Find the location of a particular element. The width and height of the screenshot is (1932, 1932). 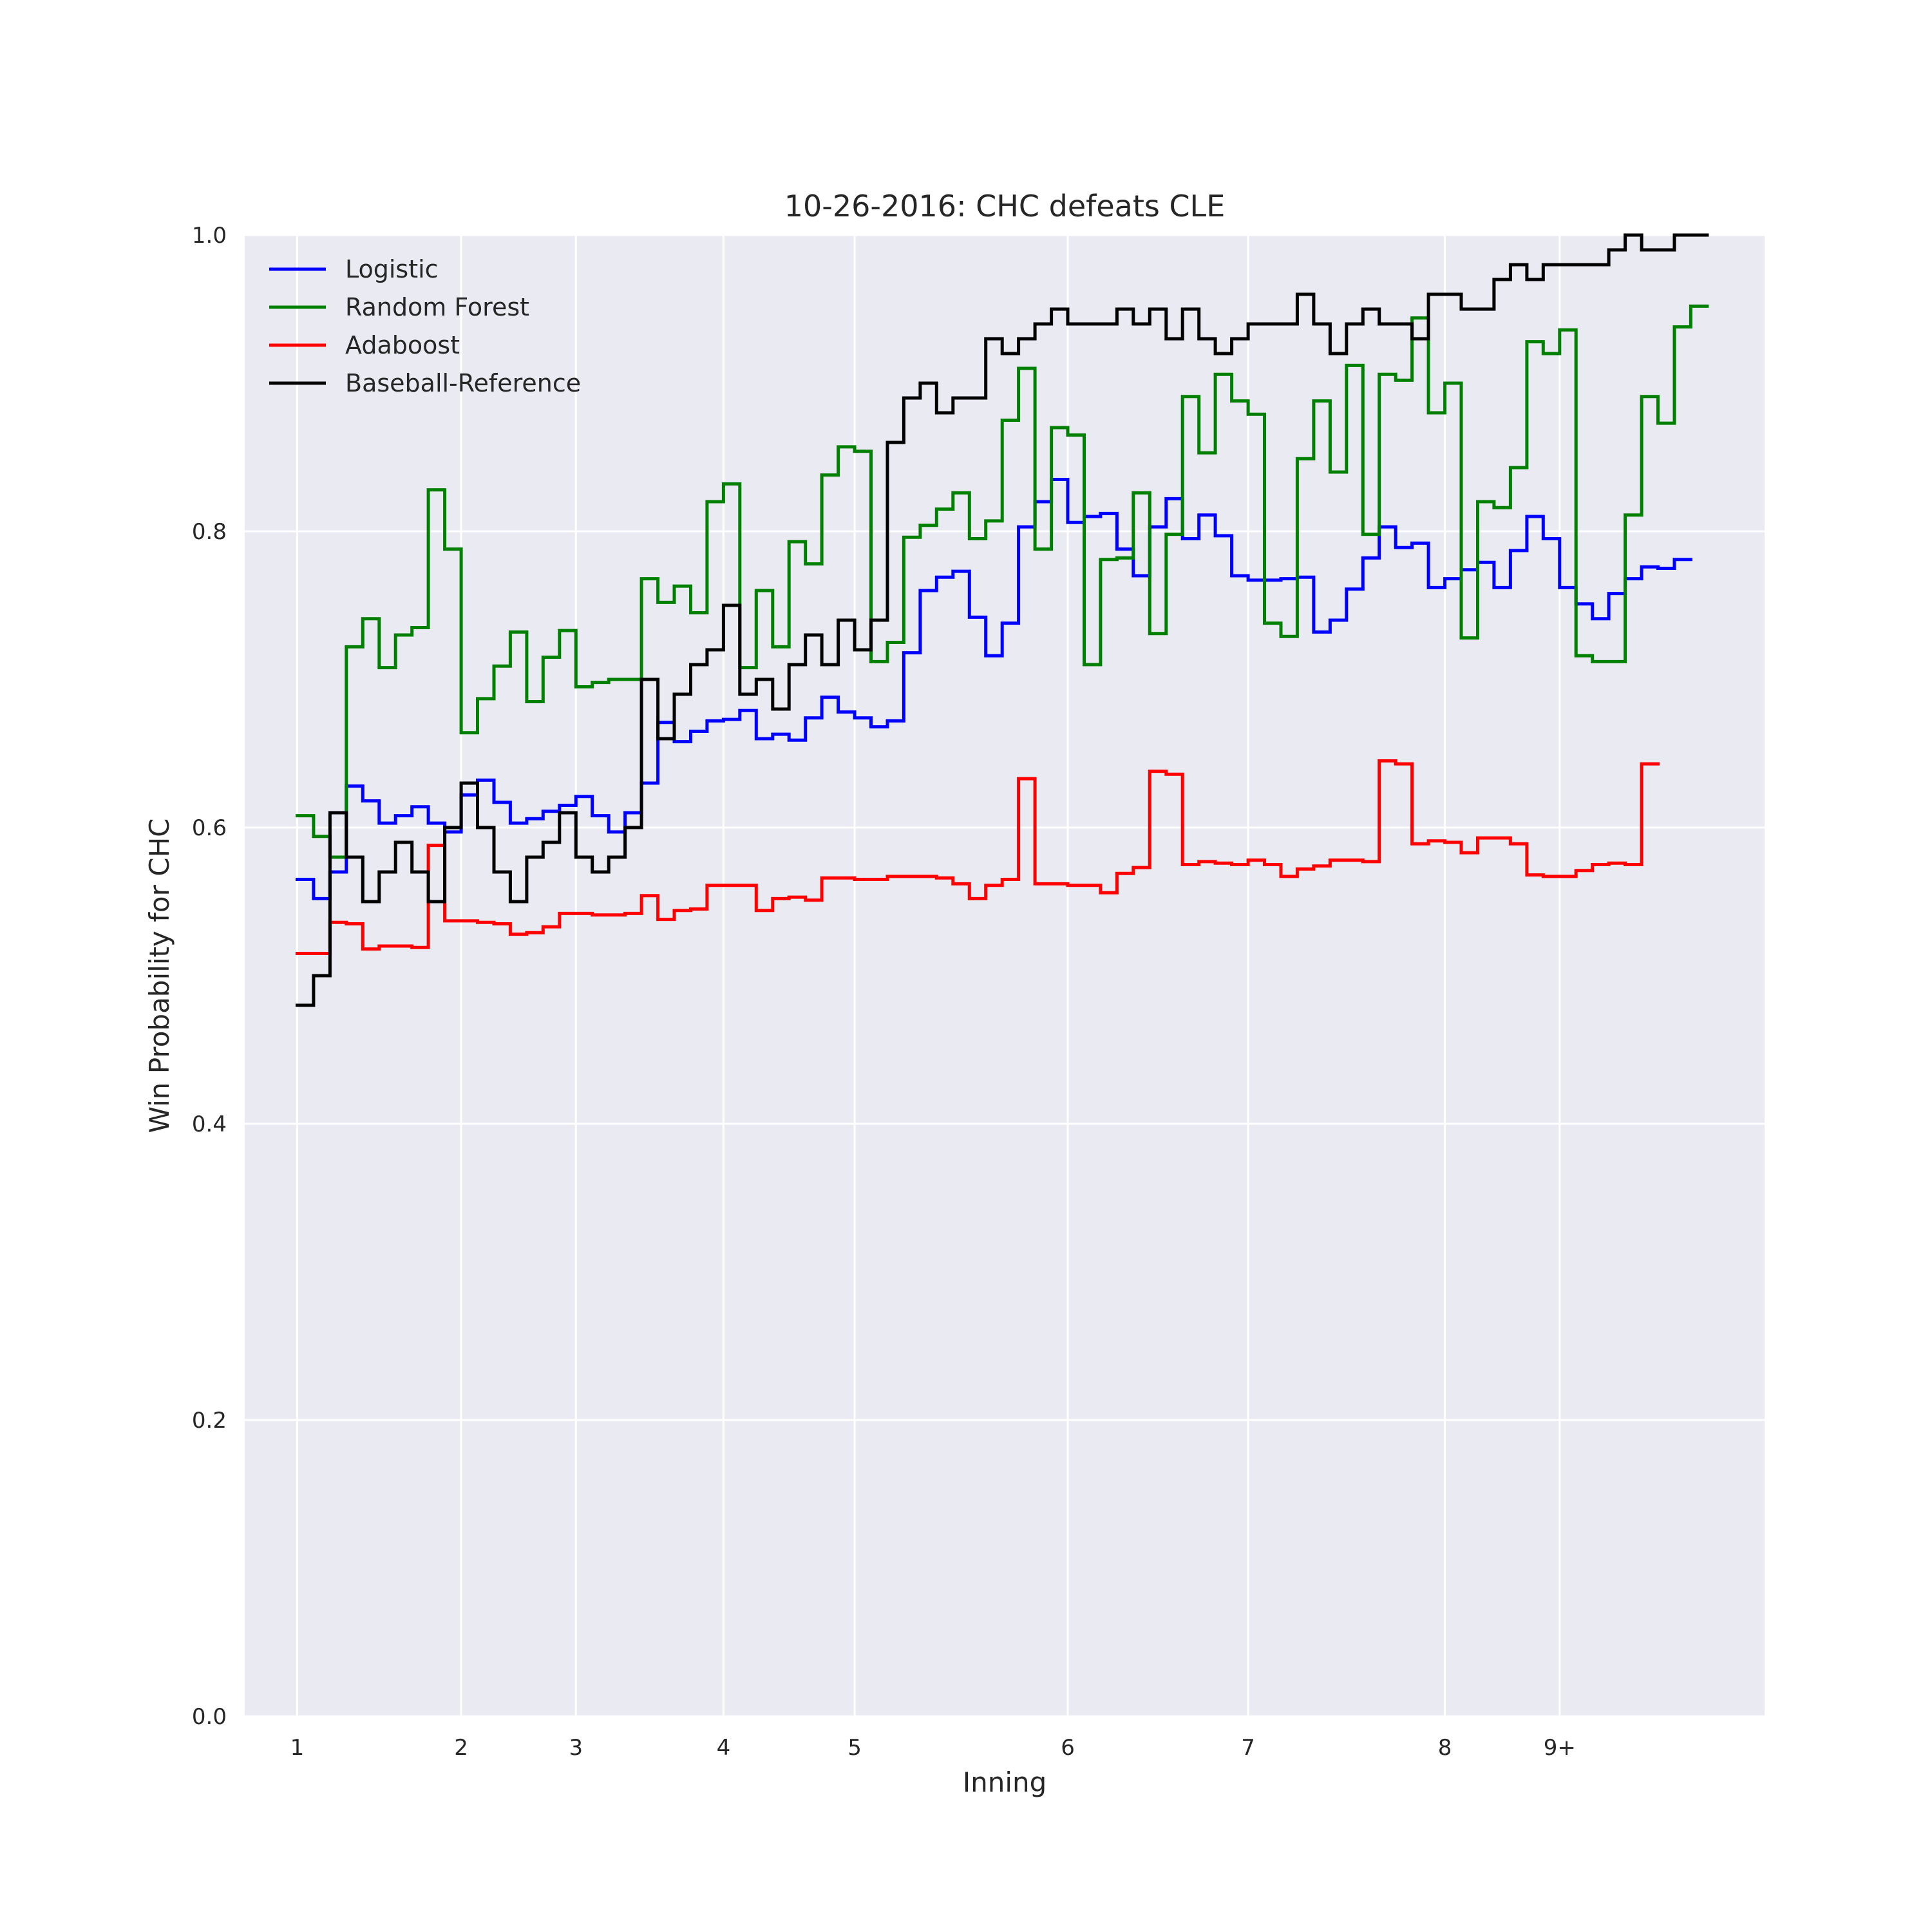

x-tick-label: 4 is located at coordinates (724, 1748).